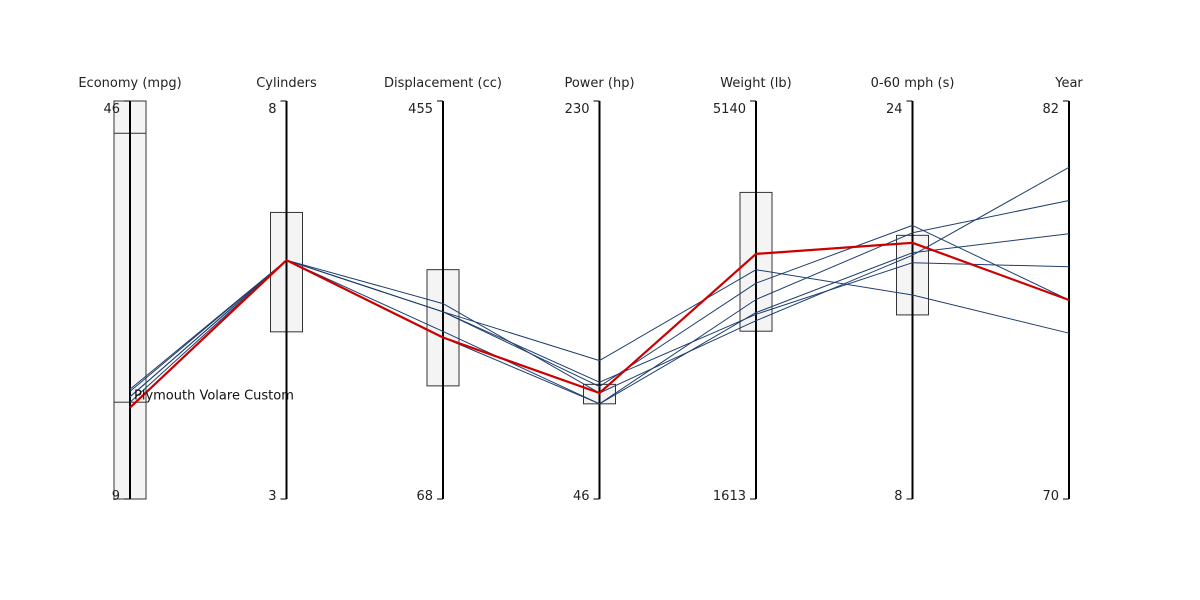 This screenshot has width=1200, height=600. What do you see at coordinates (898, 496) in the screenshot?
I see `tick-label-min-accel: 8` at bounding box center [898, 496].